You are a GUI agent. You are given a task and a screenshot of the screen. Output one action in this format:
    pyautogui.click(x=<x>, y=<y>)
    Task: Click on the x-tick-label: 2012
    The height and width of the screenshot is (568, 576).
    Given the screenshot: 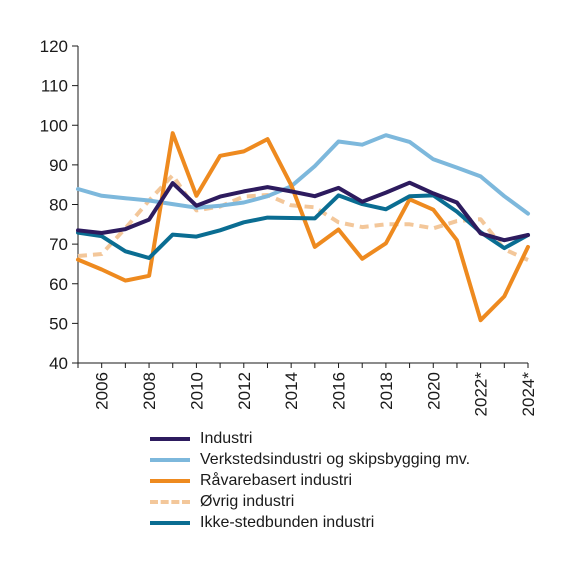 What is the action you would take?
    pyautogui.click(x=244, y=391)
    